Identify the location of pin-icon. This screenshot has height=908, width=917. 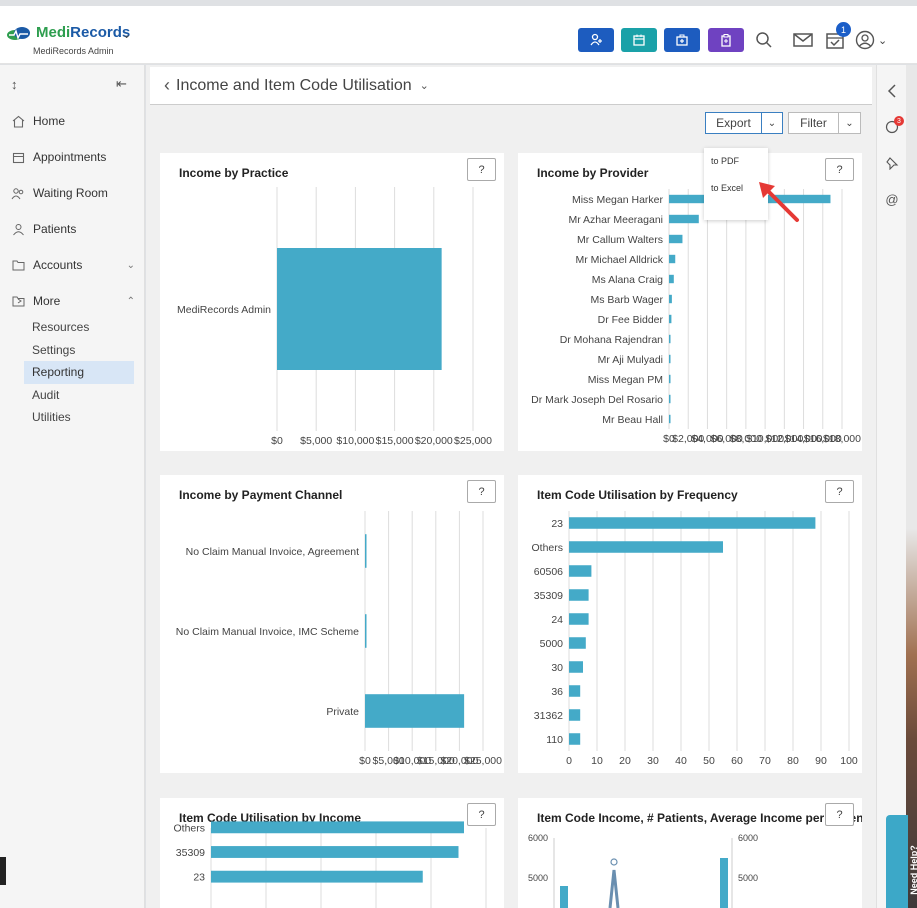
(892, 163).